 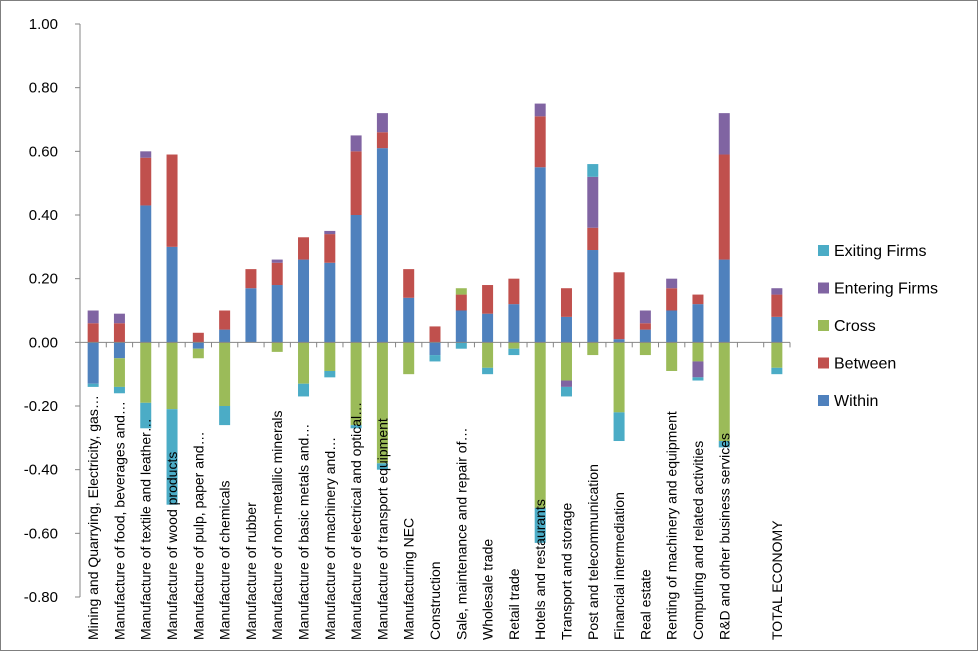 What do you see at coordinates (172, 546) in the screenshot?
I see `x-category-label: Manufacture of wood products` at bounding box center [172, 546].